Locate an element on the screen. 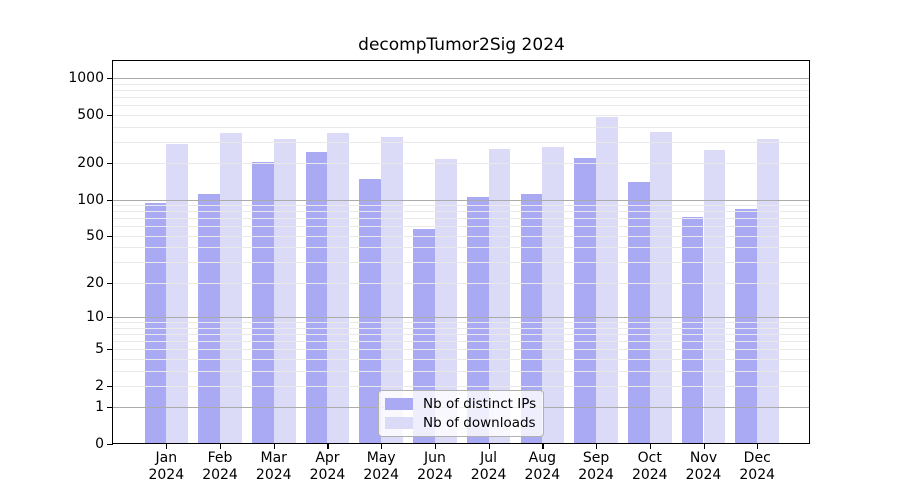 This screenshot has width=900, height=500. legend: Nb of distinct IPs Nb of downloads is located at coordinates (461, 413).